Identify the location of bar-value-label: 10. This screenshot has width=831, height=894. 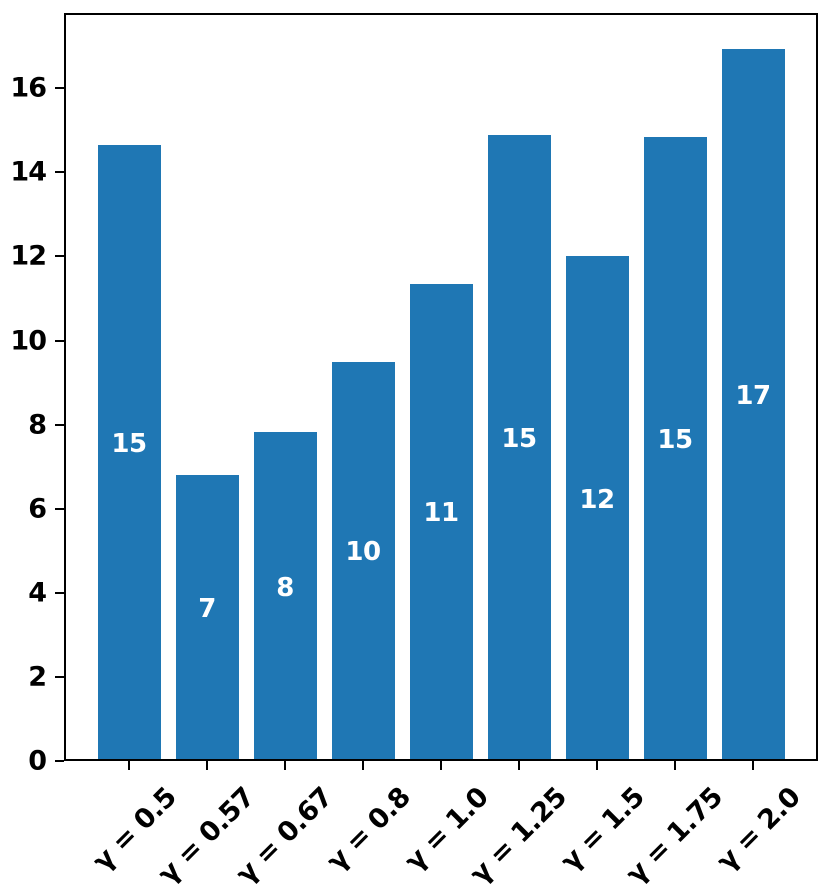
(363, 552).